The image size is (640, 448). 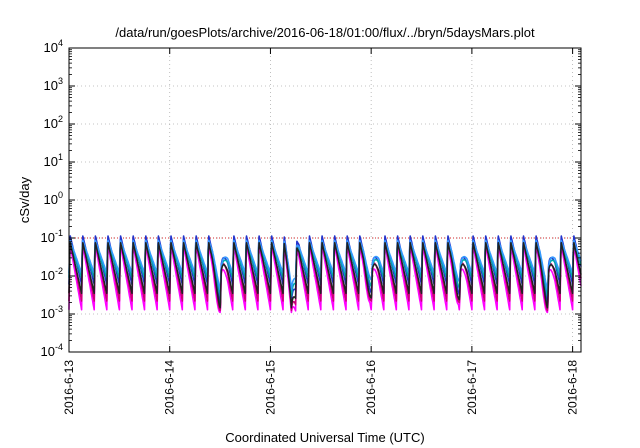 What do you see at coordinates (53, 160) in the screenshot?
I see `y-tick-label: 10¹` at bounding box center [53, 160].